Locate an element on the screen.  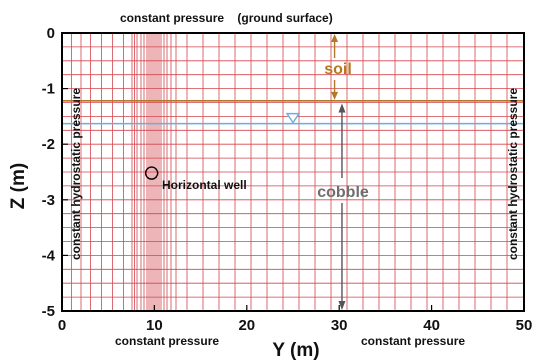
right-boundary-label: constant hydrostatic pressure is located at coordinates (513, 174).